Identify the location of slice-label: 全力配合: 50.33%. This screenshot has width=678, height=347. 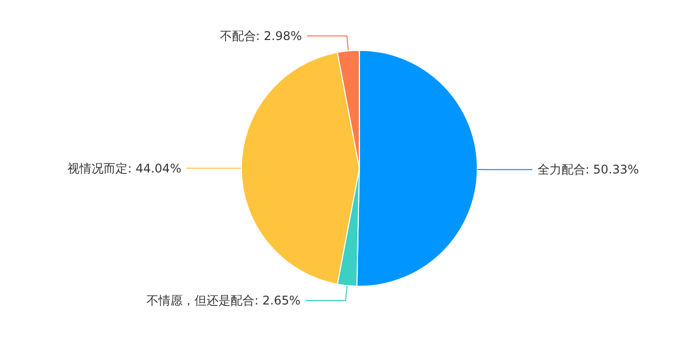
(588, 169).